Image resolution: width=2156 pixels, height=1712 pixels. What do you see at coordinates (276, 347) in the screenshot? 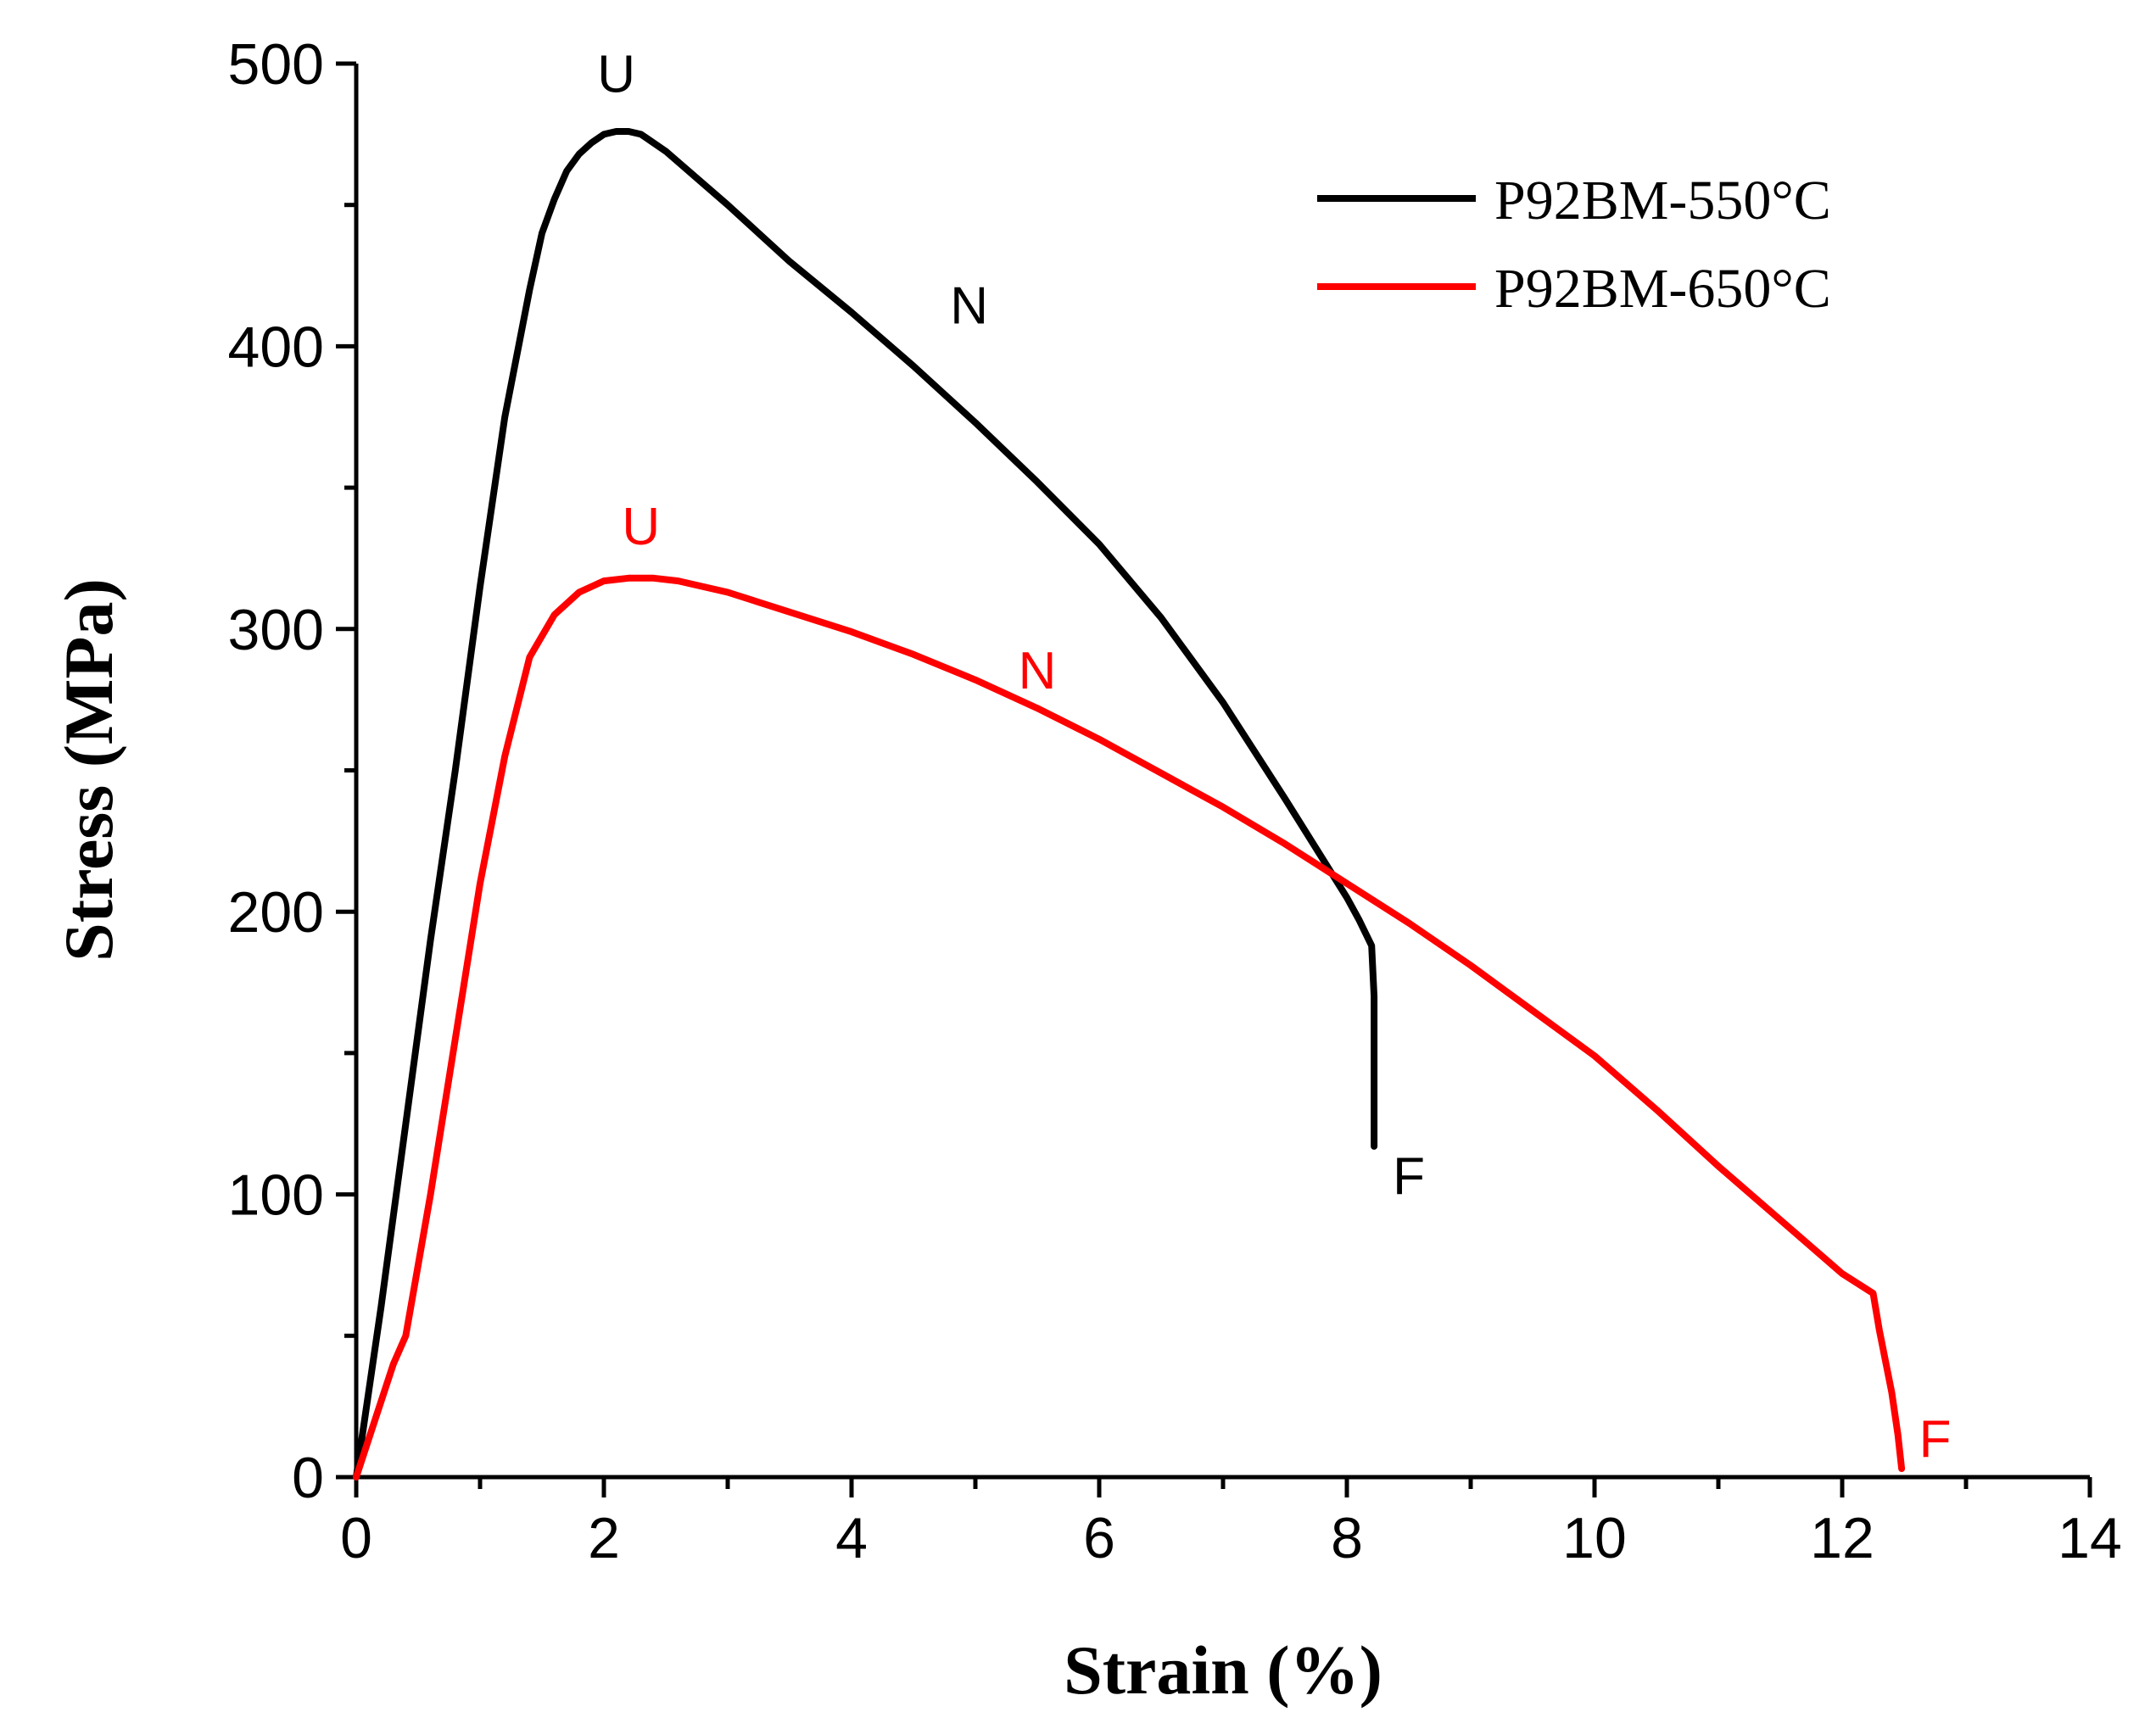
I see `y-tick-label: 400` at bounding box center [276, 347].